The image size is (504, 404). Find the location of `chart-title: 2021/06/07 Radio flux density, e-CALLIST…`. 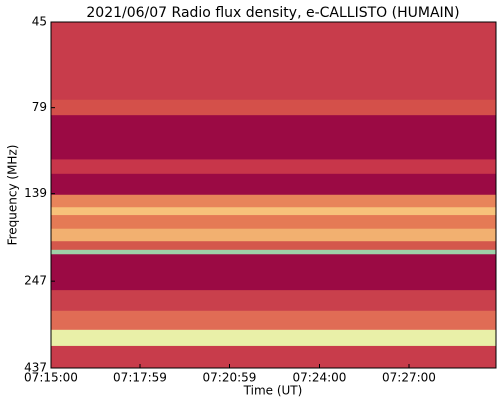

chart-title: 2021/06/07 Radio flux density, e-CALLIST… is located at coordinates (272, 13).